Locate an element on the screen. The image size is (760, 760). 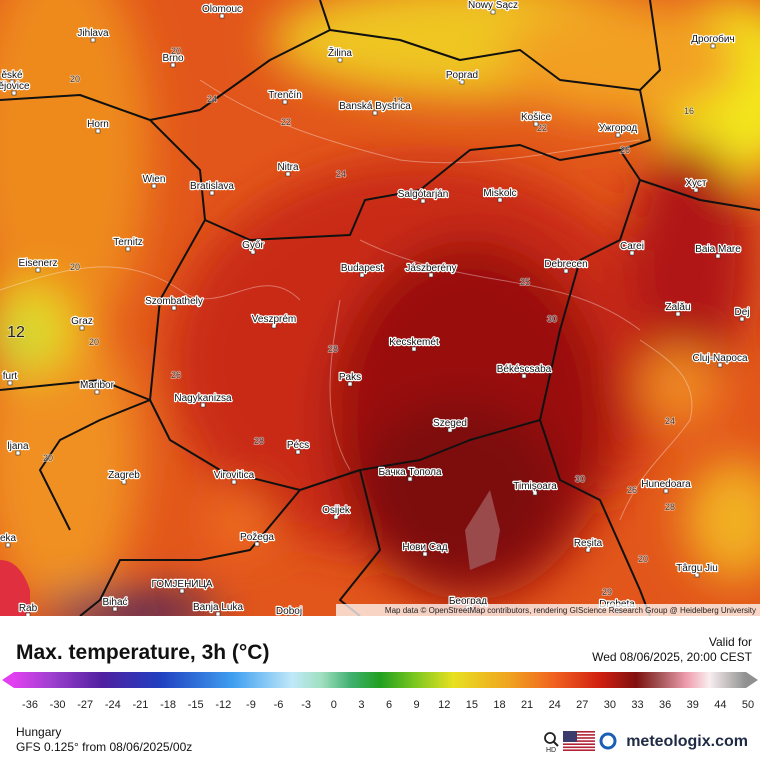
contour-label: 30 is located at coordinates (580, 479).